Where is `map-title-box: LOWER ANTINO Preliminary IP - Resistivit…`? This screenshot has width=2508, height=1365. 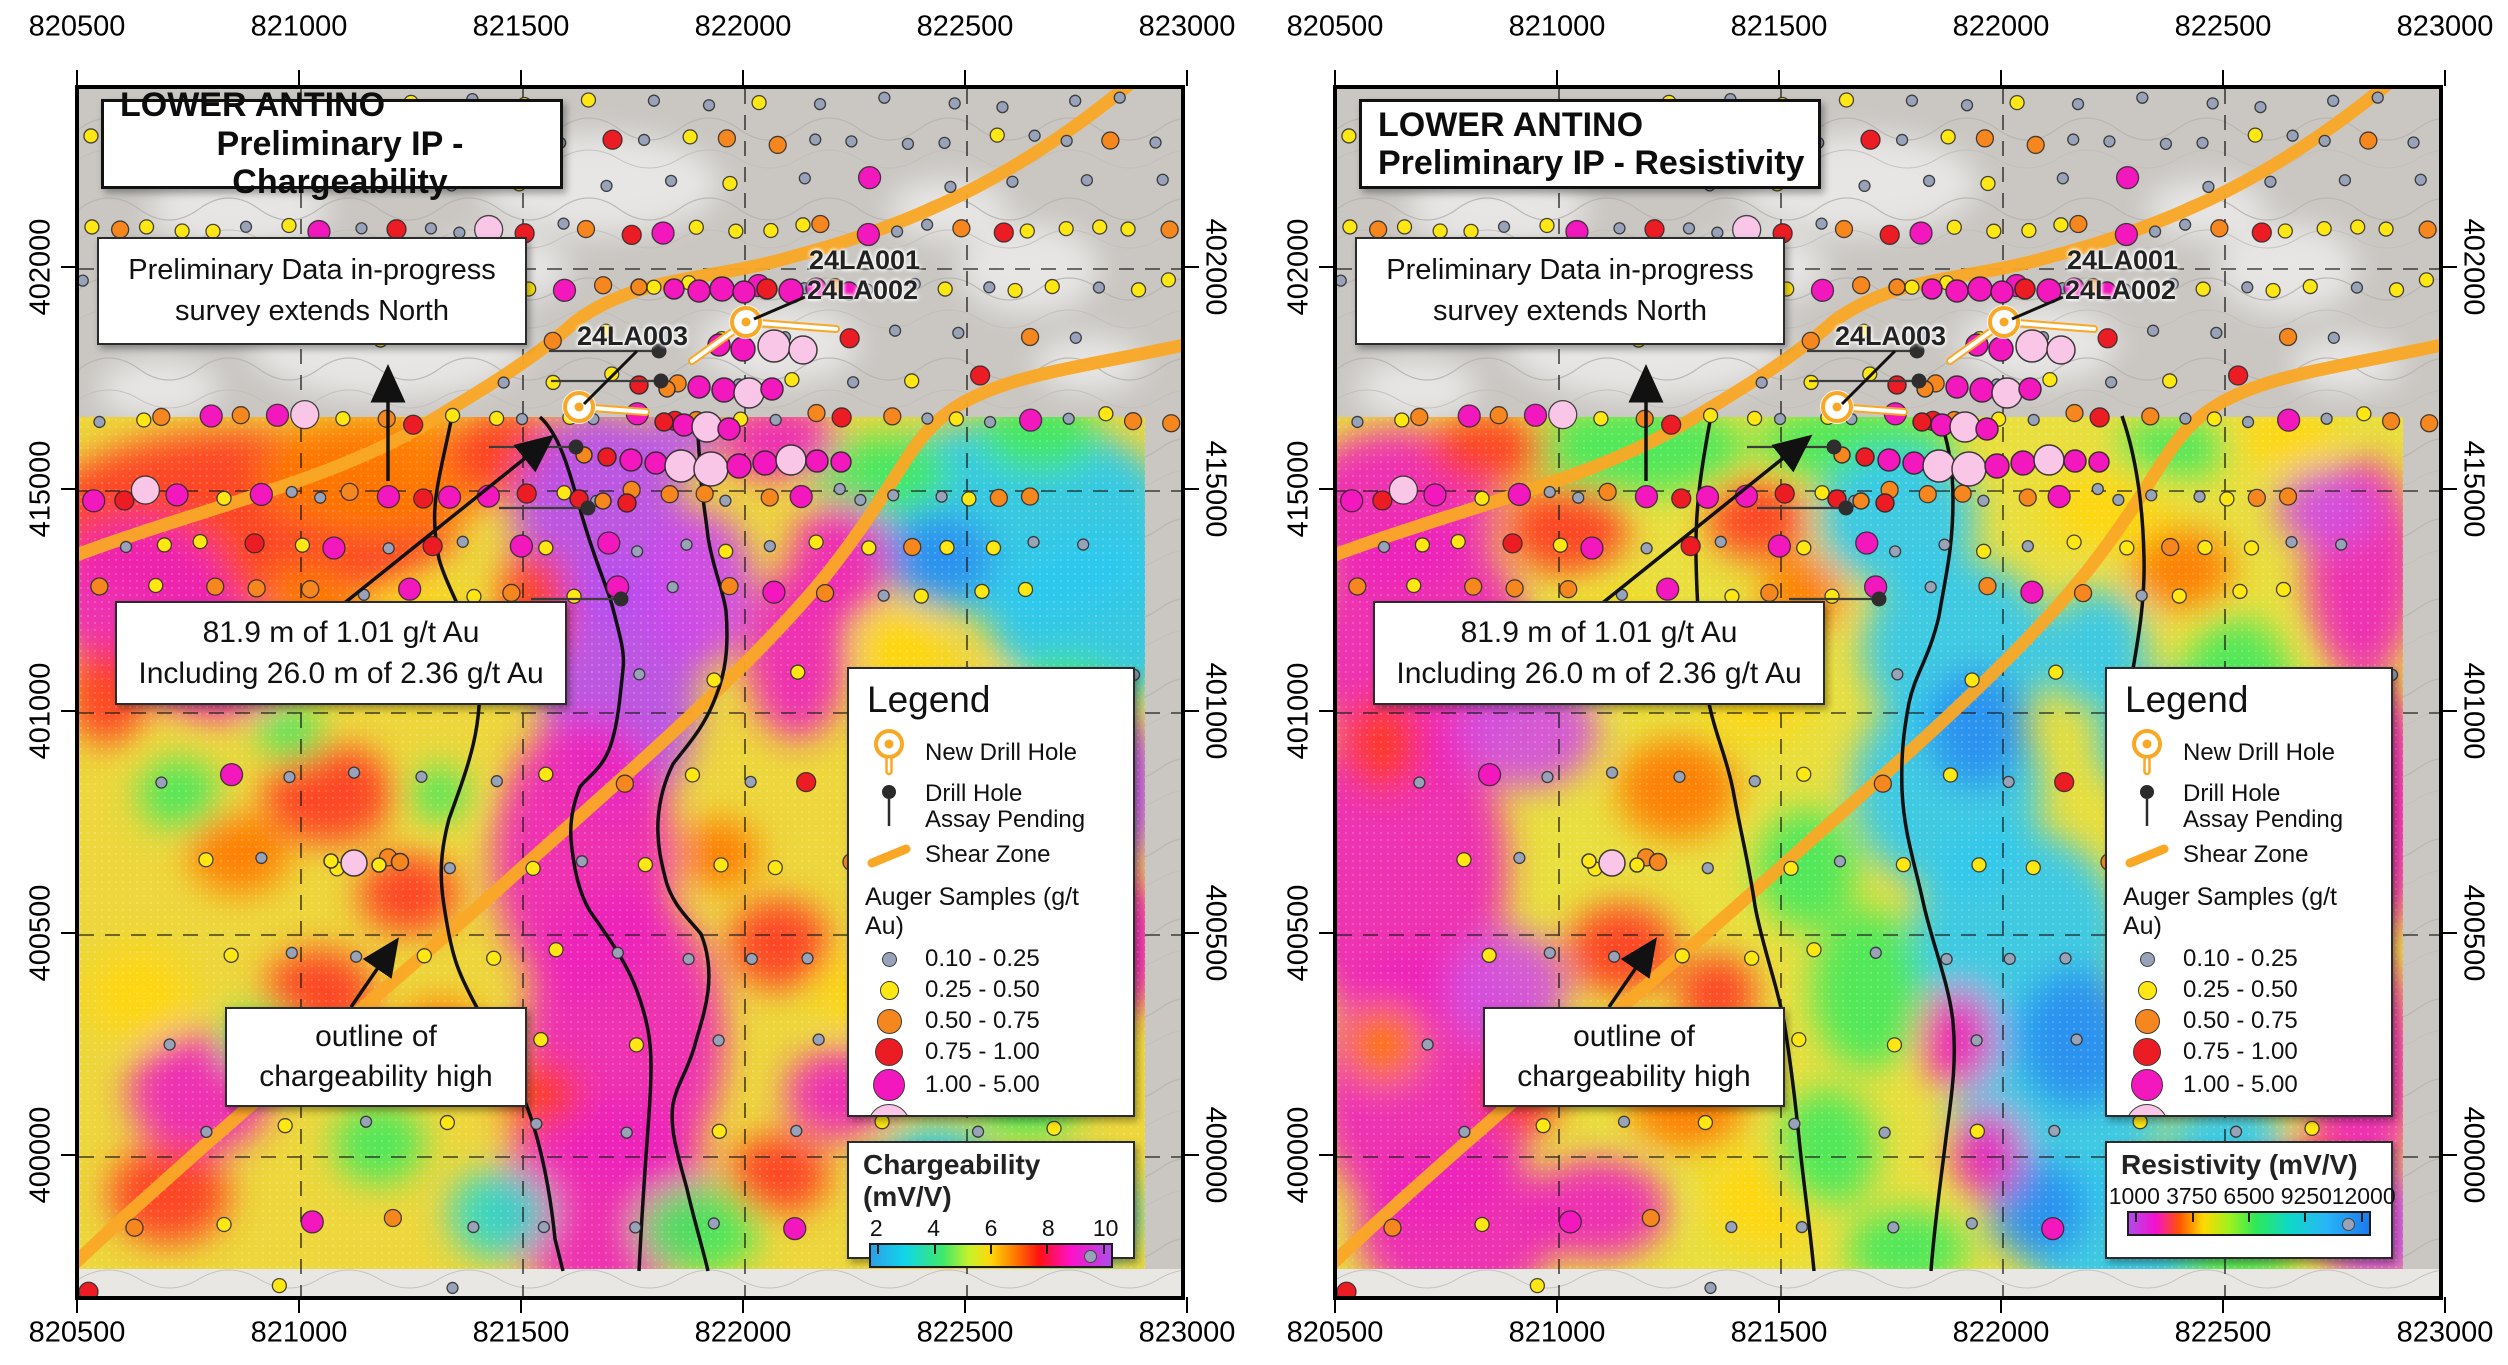
map-title-box: LOWER ANTINO Preliminary IP - Resistivit… is located at coordinates (1590, 144).